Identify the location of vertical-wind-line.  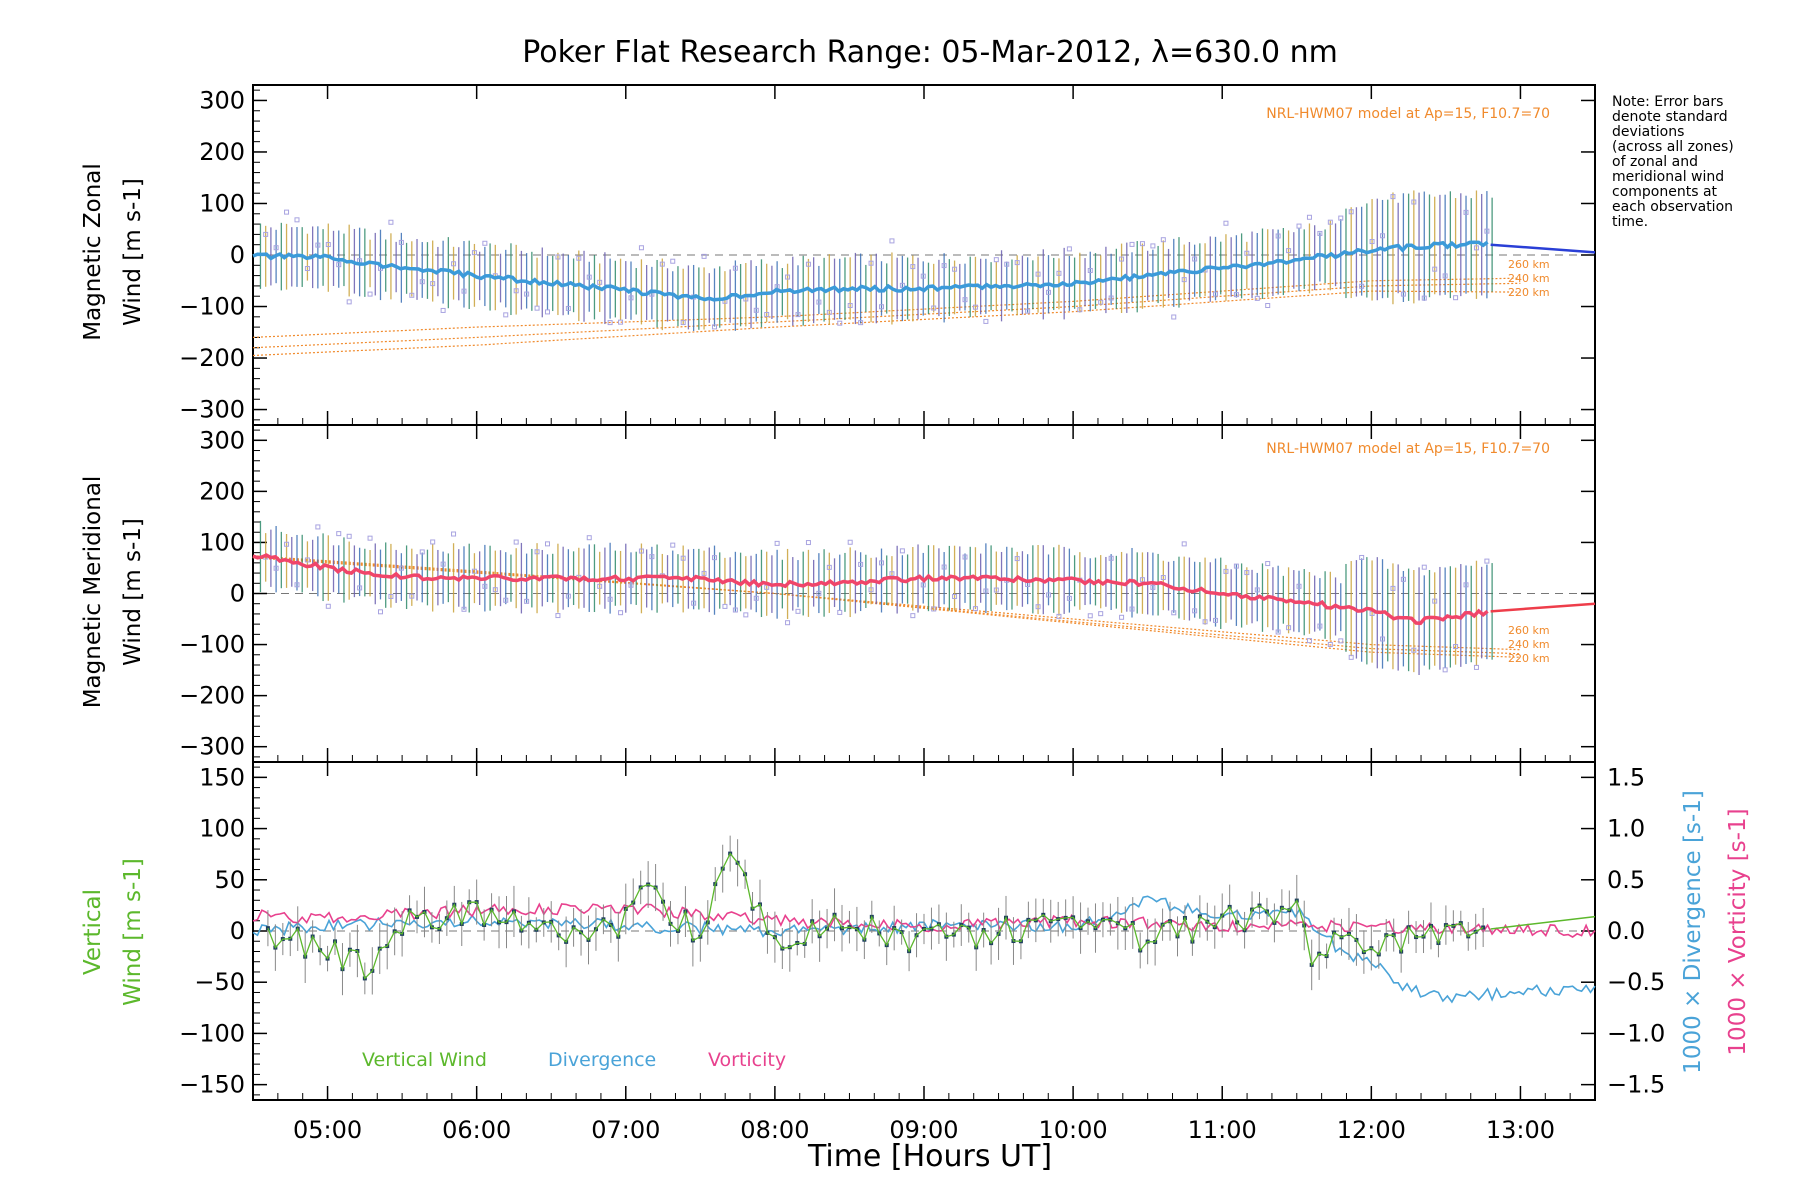
(875, 916).